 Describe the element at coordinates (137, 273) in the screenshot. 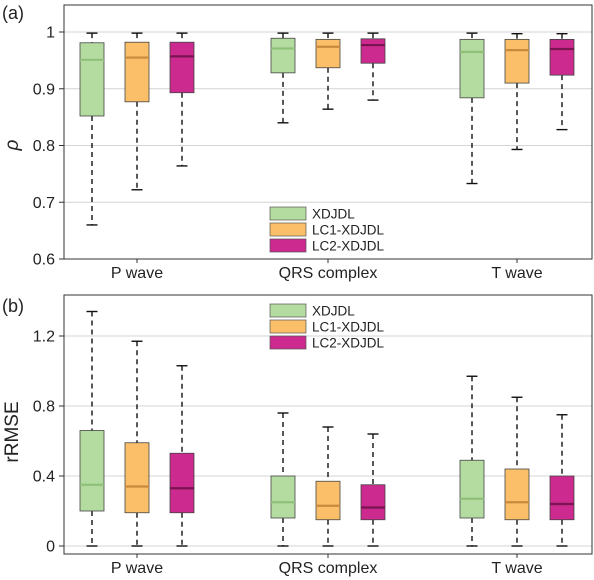

I see `panel-a-x-tick-label: P wave` at that location.